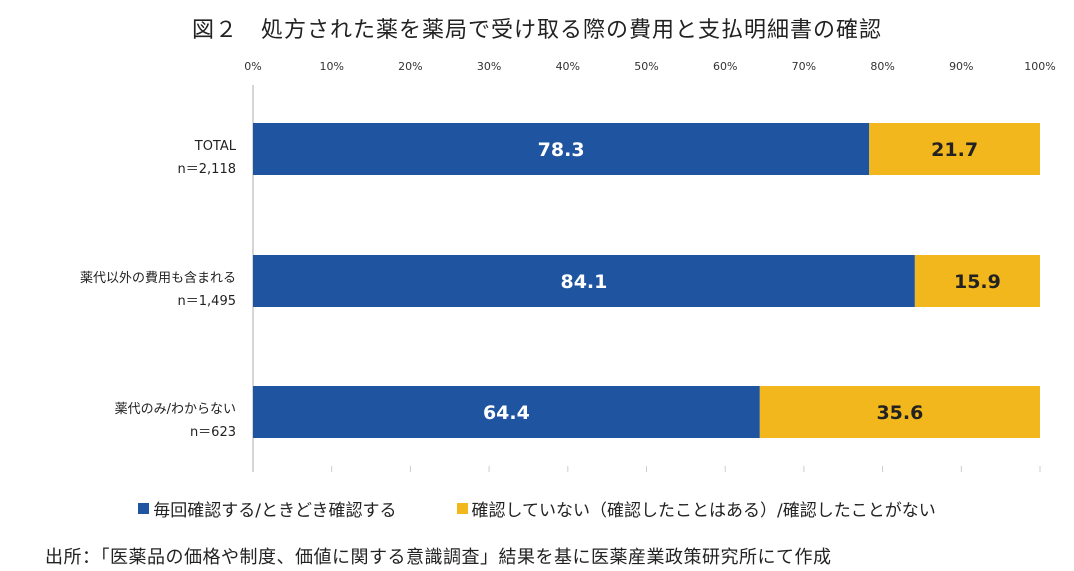 The image size is (1074, 571). I want to click on legend-label: 確認していない（確認したことはある）/確認したことがない, so click(703, 511).